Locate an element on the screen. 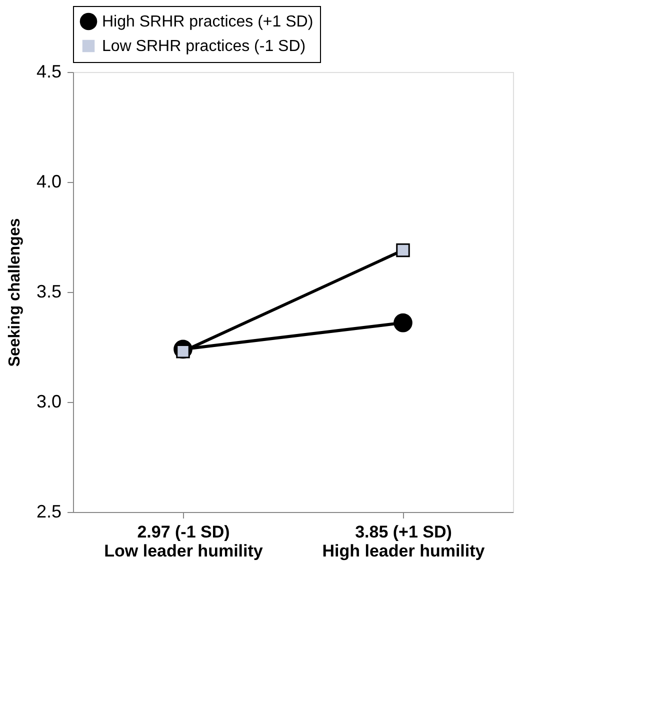 This screenshot has width=660, height=701. y-tick-label: 4.0 is located at coordinates (49, 182).